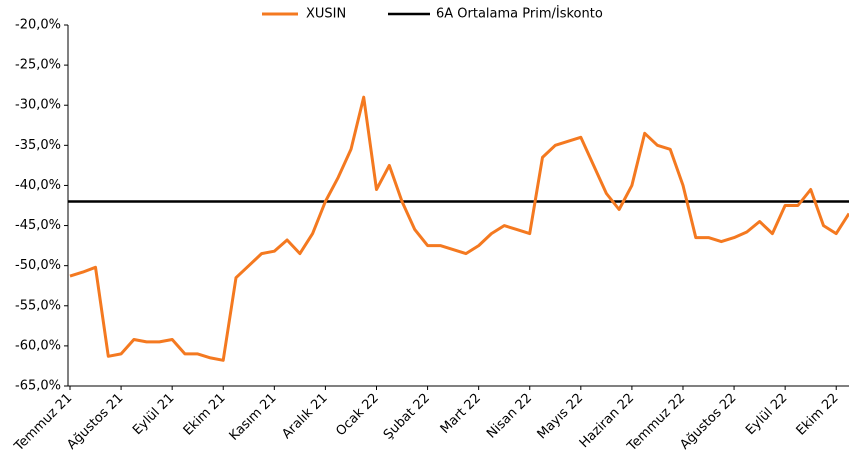  I want to click on y-tick-label: -35,0%, so click(38, 145).